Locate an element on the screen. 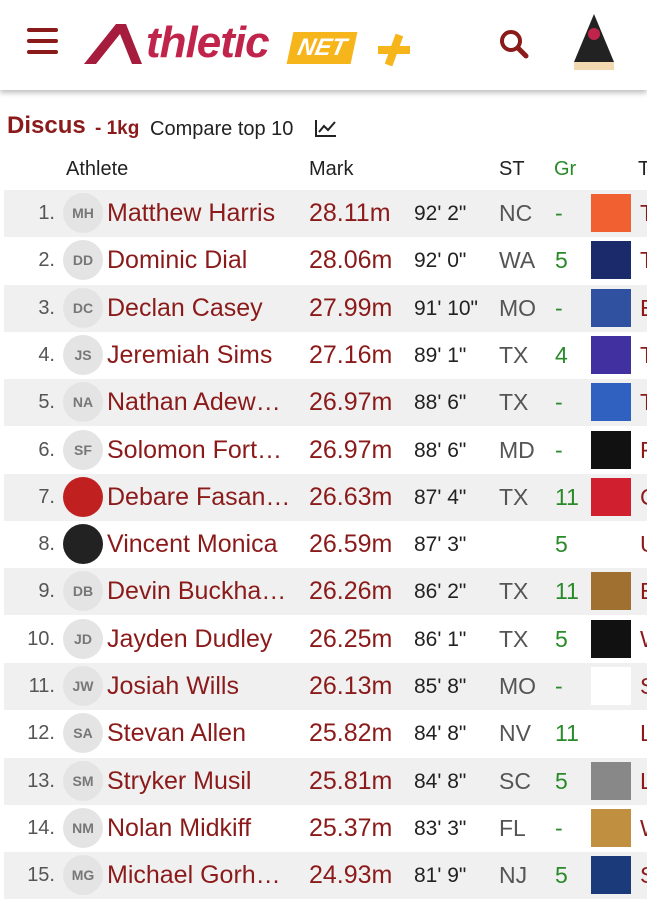 The width and height of the screenshot is (647, 900). state: MO is located at coordinates (518, 686).